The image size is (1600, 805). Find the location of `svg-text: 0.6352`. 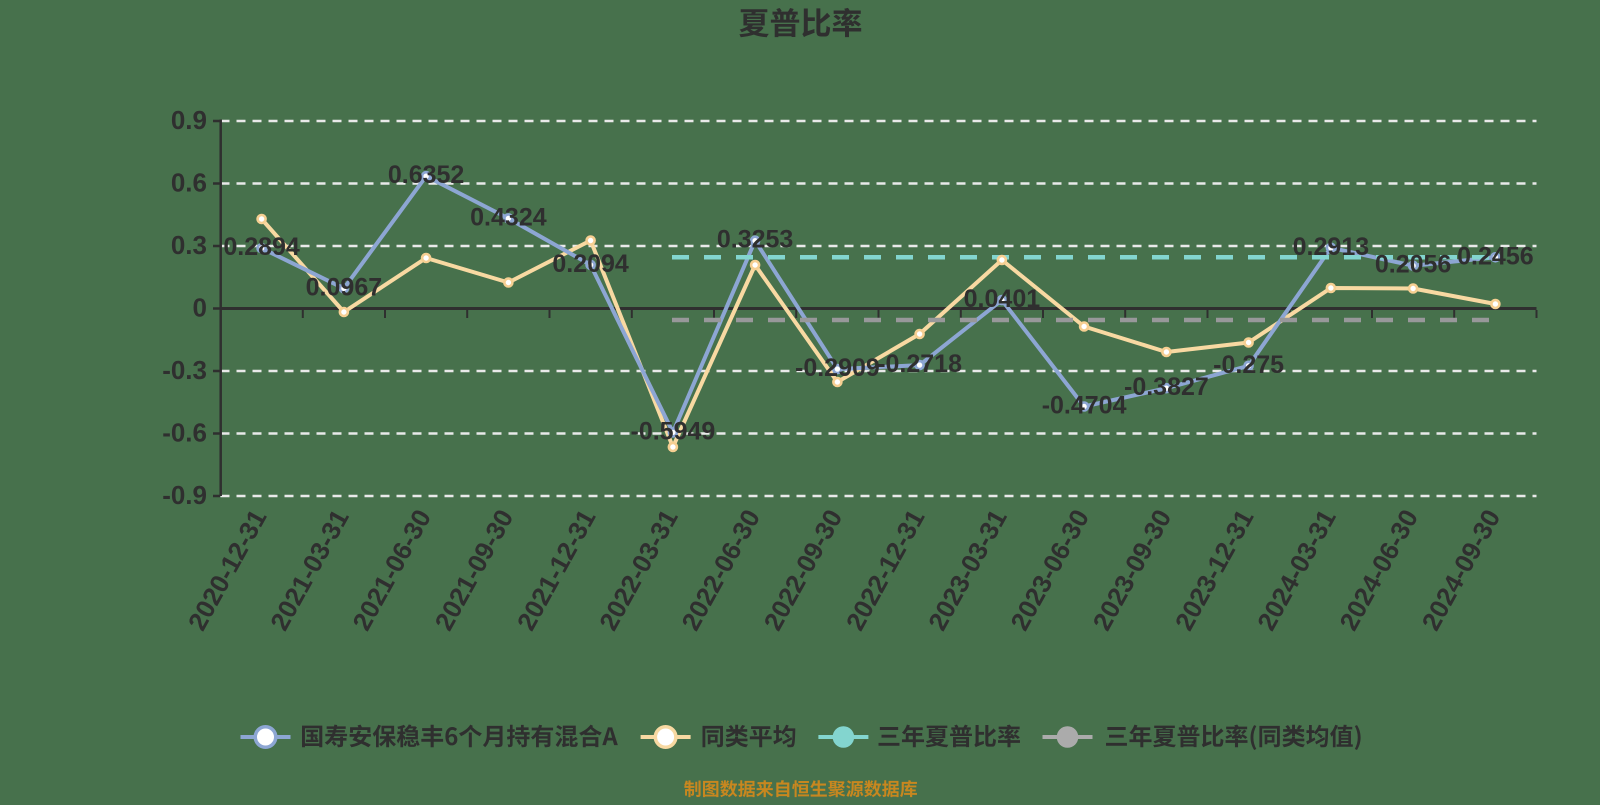

svg-text: 0.6352 is located at coordinates (426, 175).